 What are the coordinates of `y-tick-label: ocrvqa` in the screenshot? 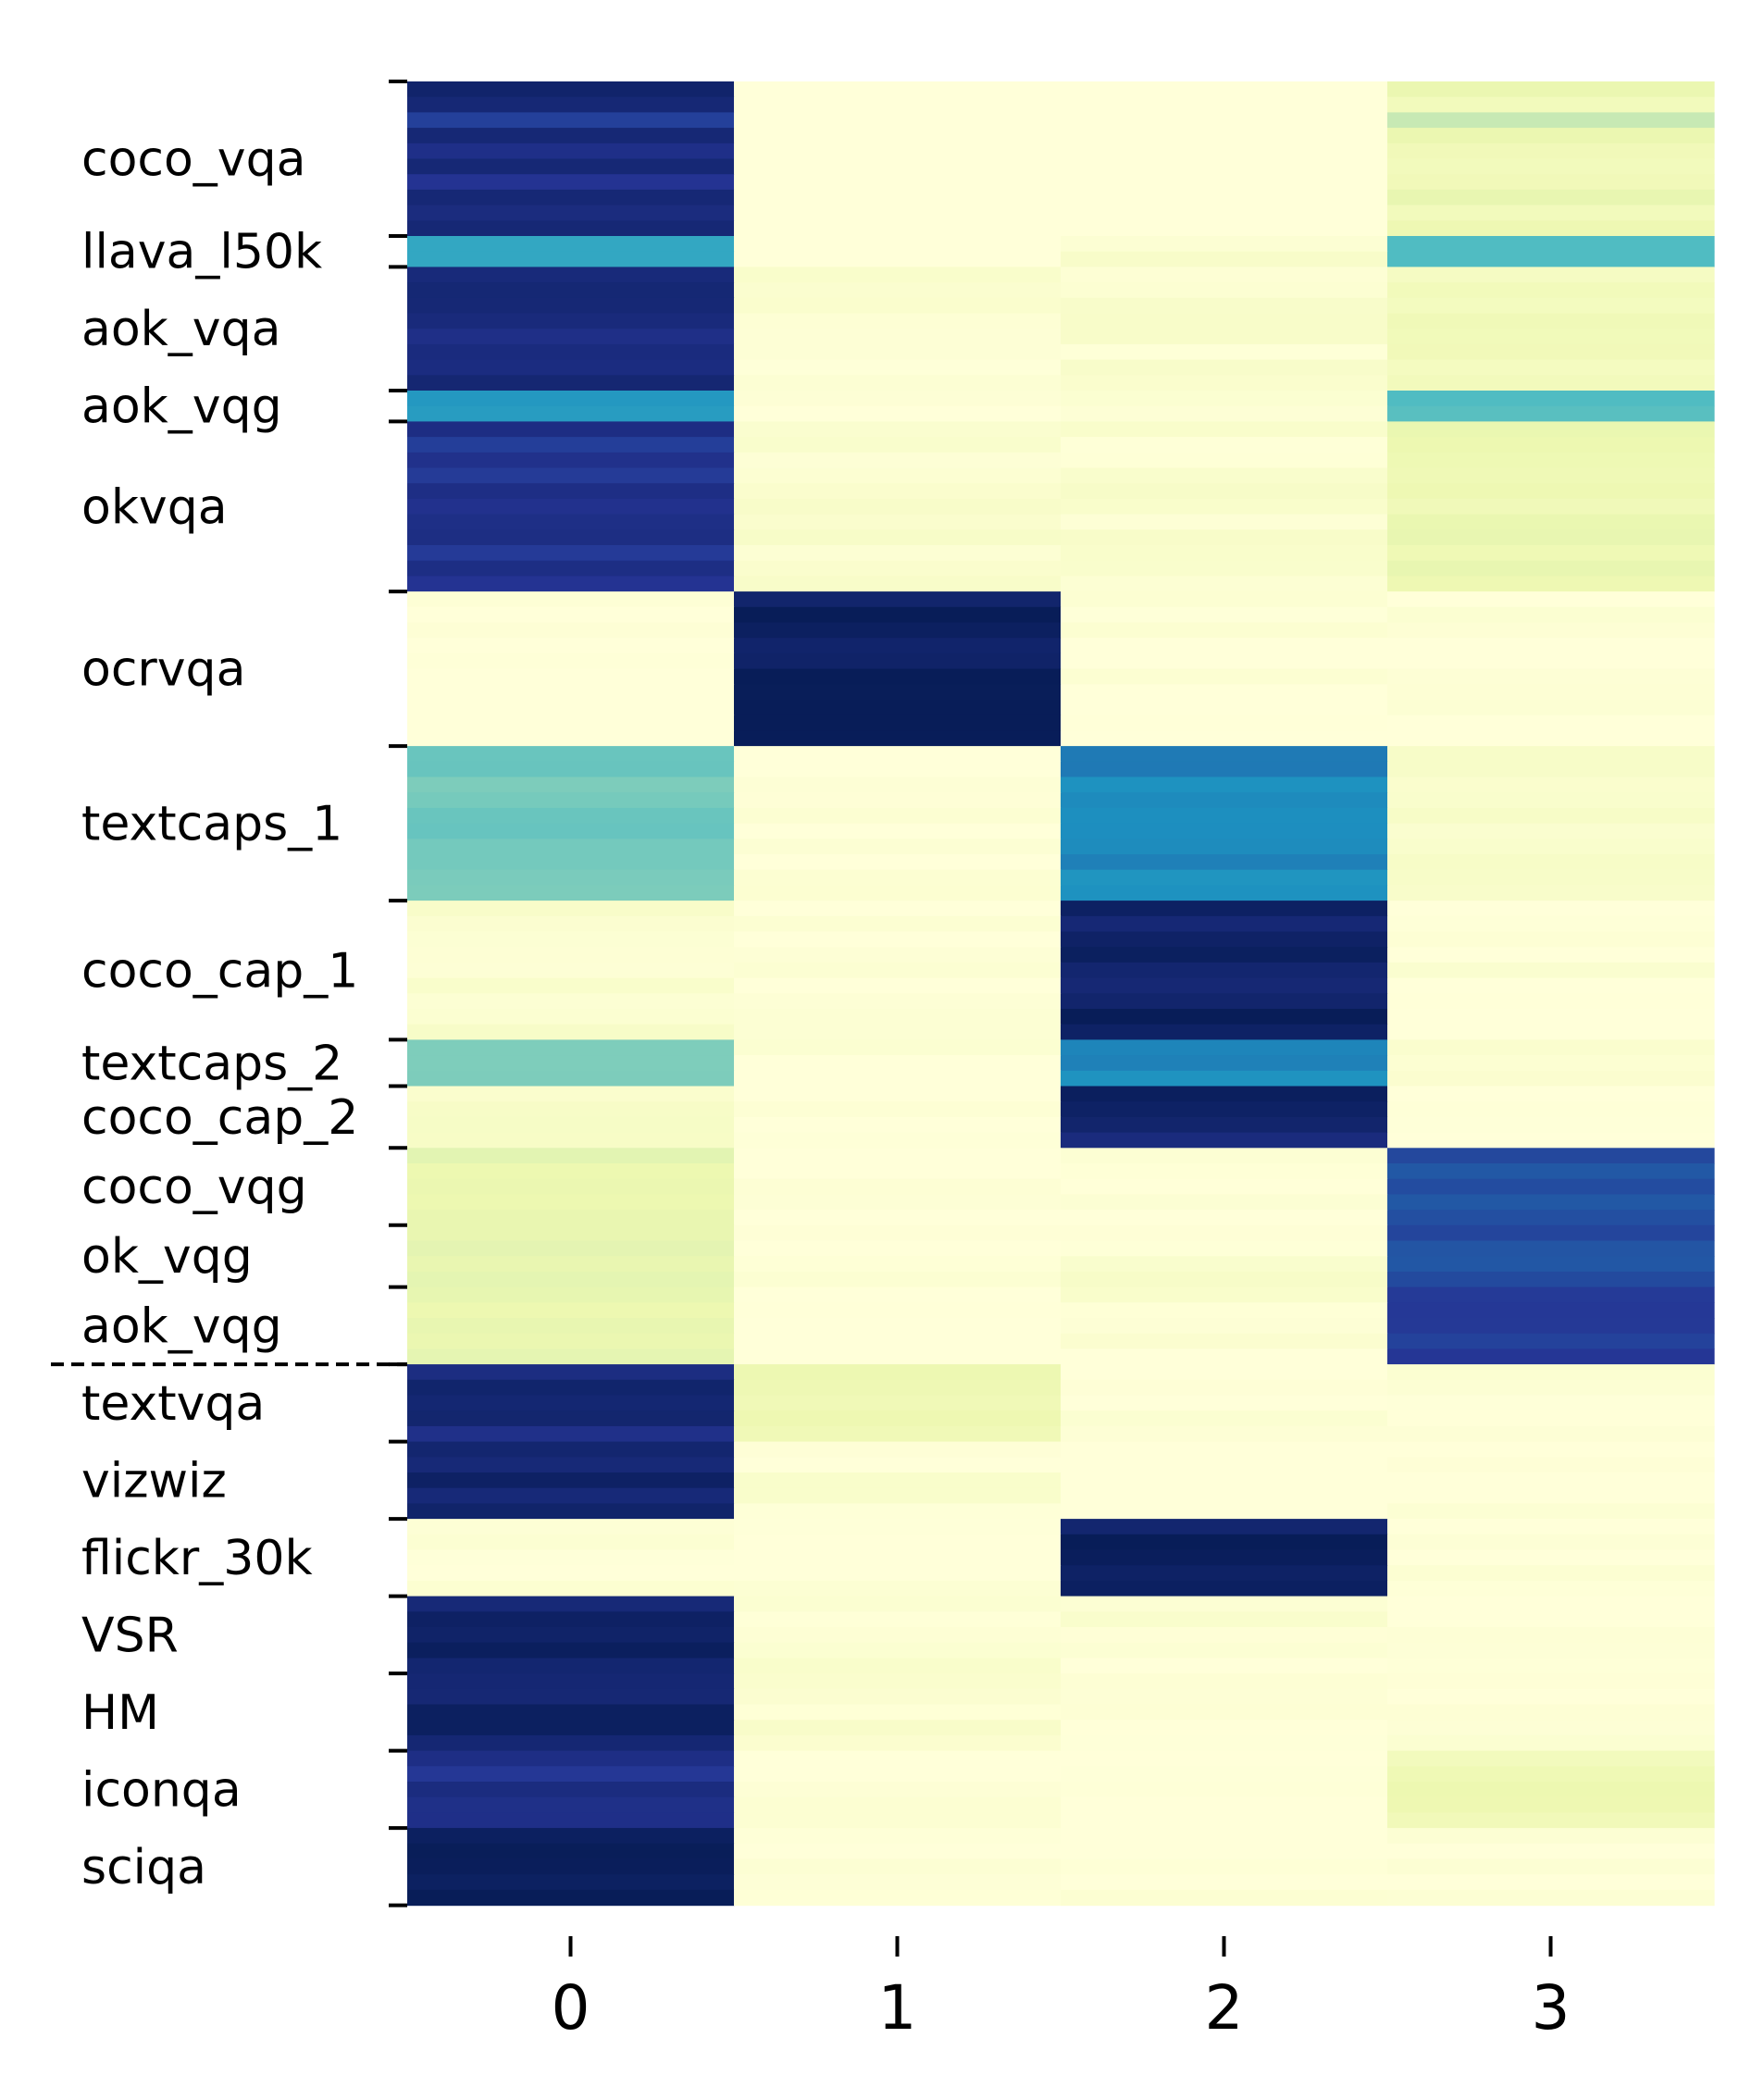 It's located at (163, 670).